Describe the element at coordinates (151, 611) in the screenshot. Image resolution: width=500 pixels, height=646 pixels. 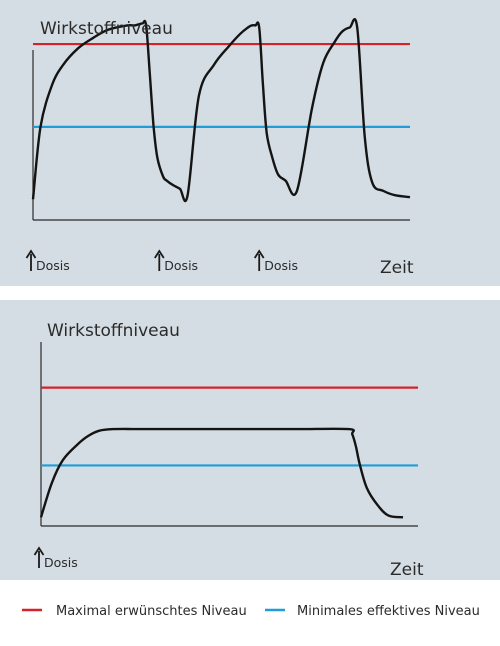
I see `legend-label-max: Maximal erwünschtes Niveau` at that location.